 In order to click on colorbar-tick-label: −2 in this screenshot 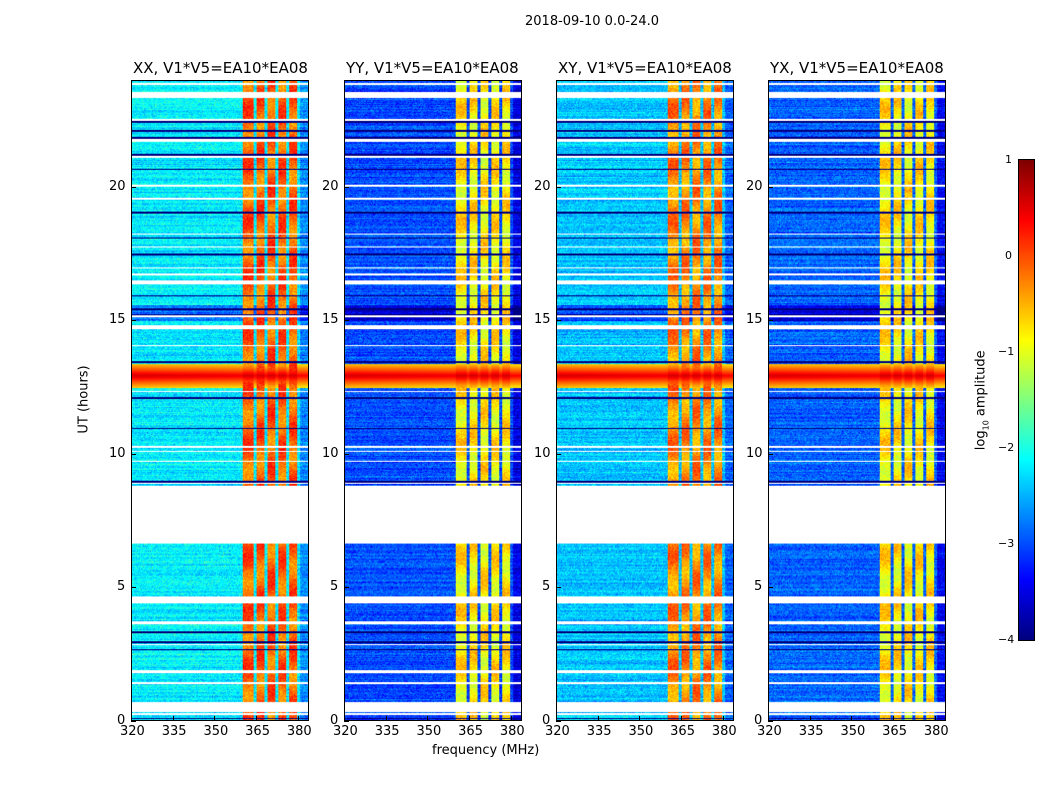, I will do `click(1006, 447)`.